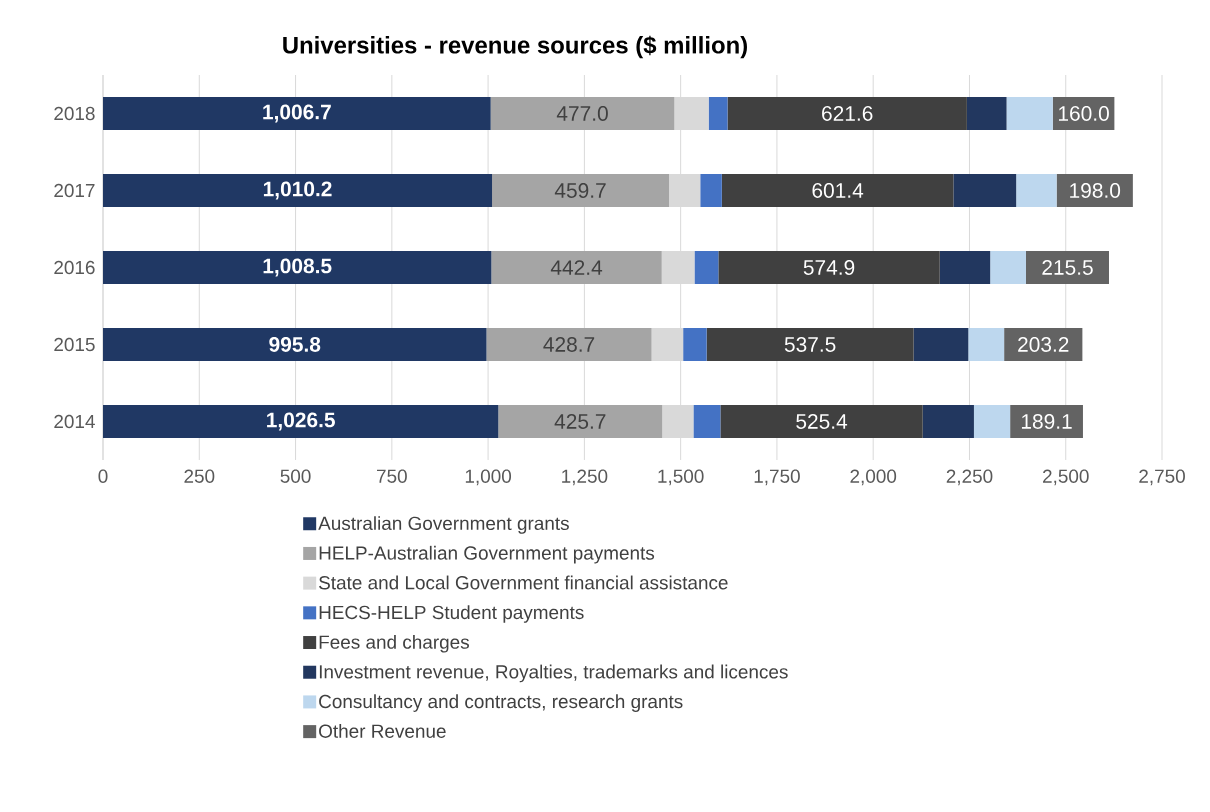  I want to click on data-label: 1,008.5, so click(297, 267).